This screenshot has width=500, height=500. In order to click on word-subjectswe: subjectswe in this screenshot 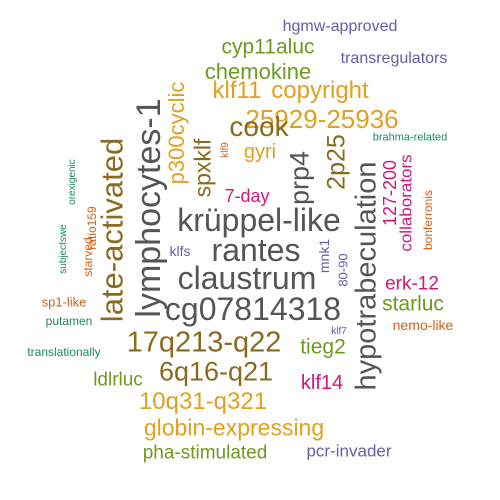, I will do `click(63, 249)`.